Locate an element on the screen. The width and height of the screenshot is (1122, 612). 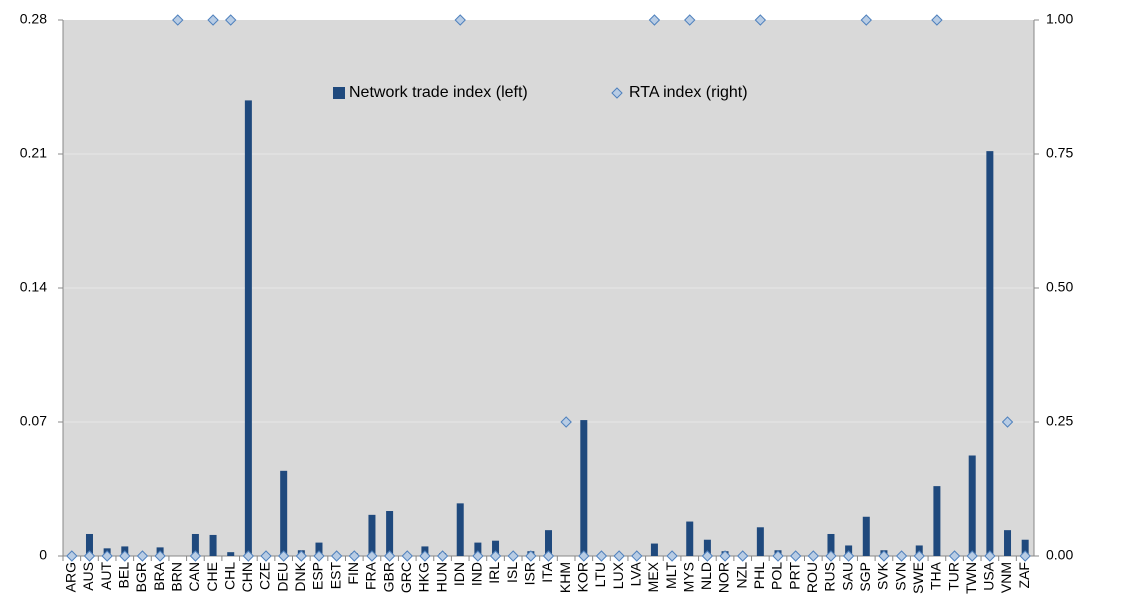
x-tick-label: LUX is located at coordinates (618, 575).